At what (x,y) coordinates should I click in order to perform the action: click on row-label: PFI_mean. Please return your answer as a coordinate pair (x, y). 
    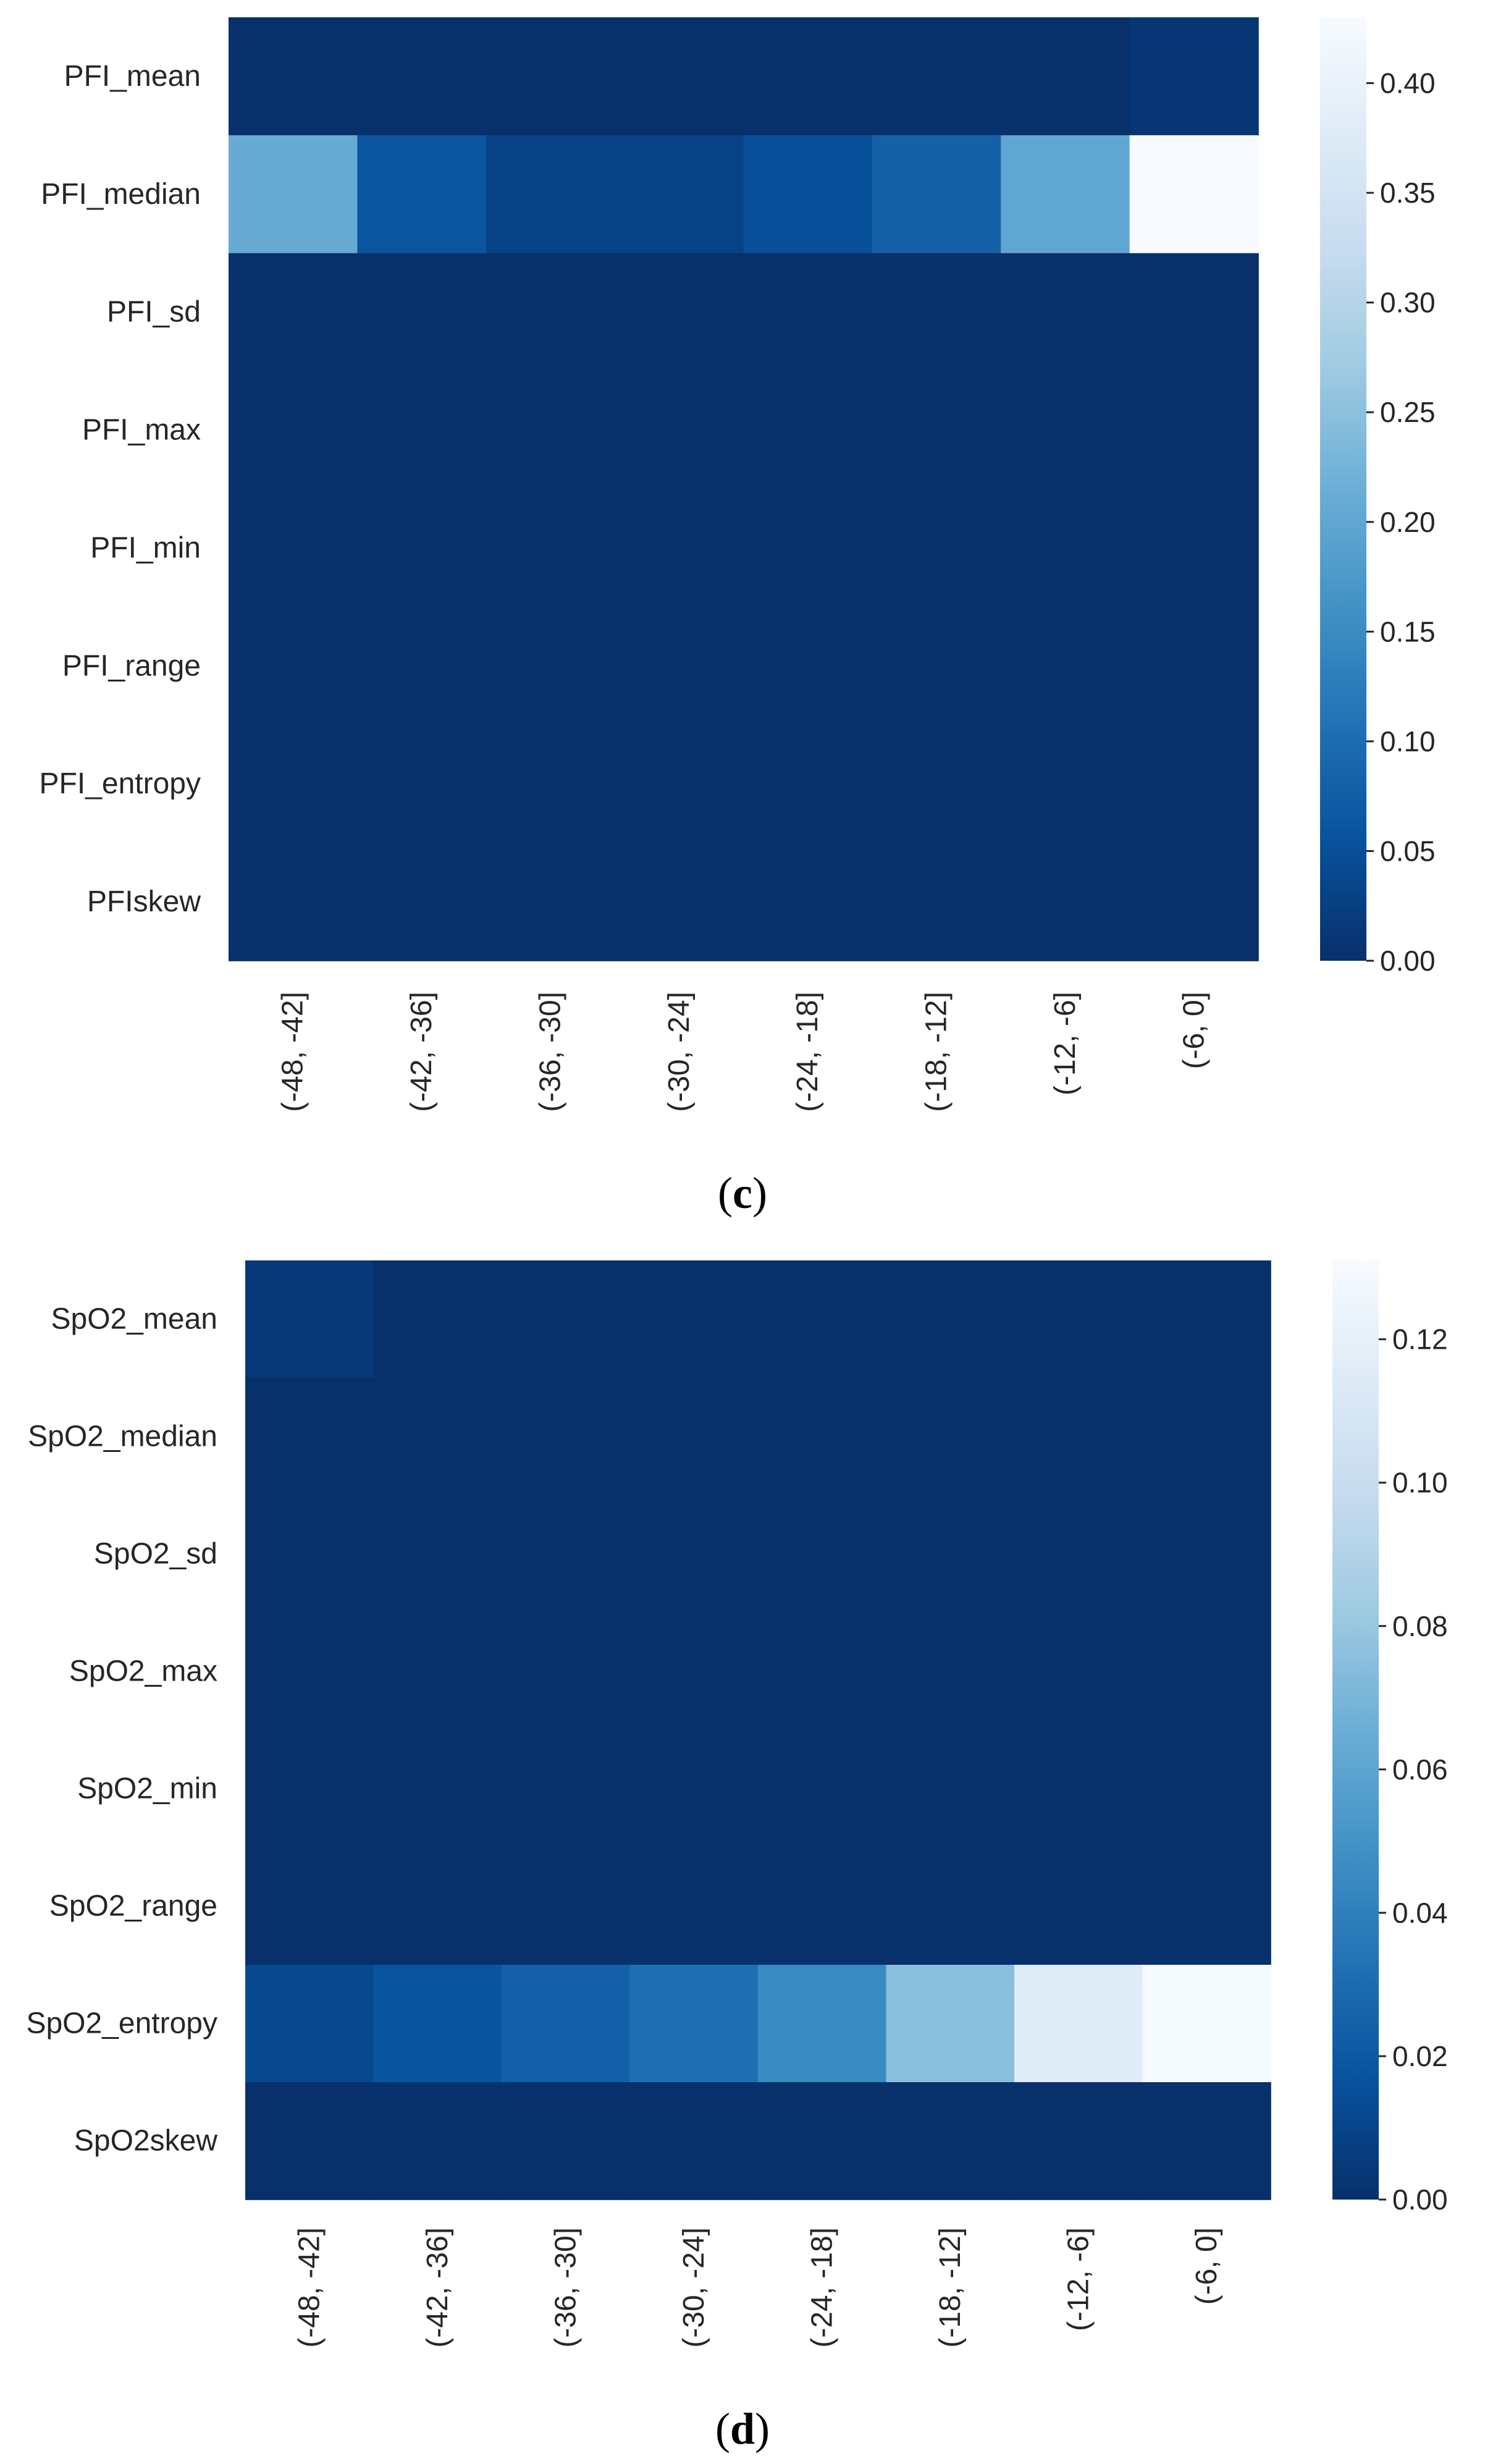
    Looking at the image, I should click on (132, 76).